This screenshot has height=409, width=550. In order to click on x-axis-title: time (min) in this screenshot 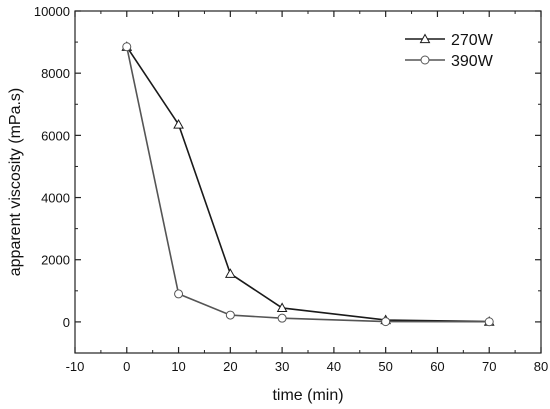, I will do `click(307, 395)`.